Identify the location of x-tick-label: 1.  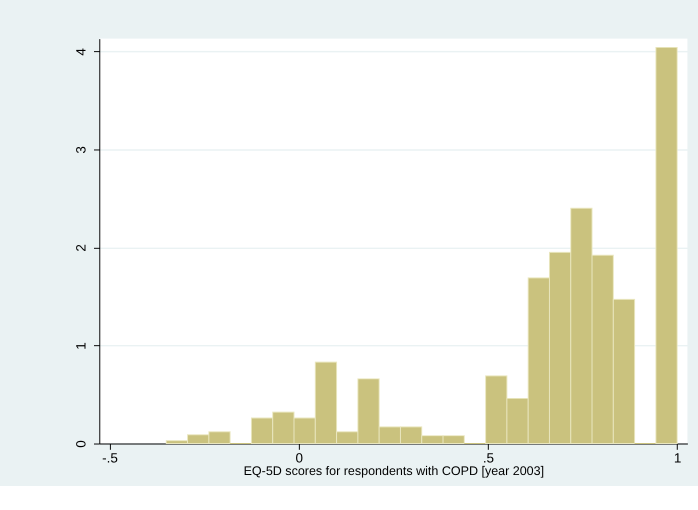
(678, 458).